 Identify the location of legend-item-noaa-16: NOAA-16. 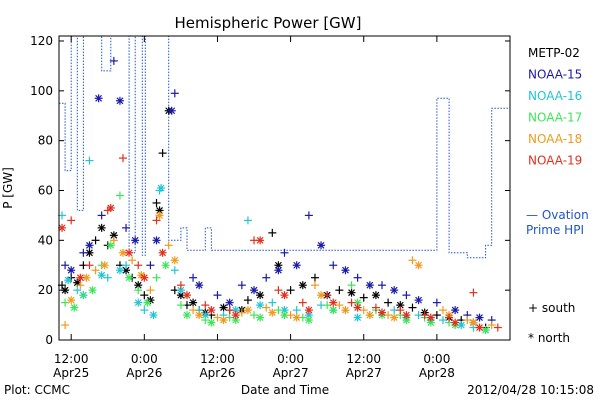
(555, 96).